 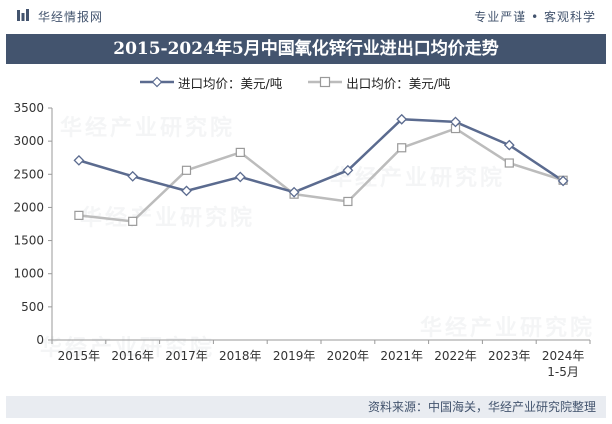 What do you see at coordinates (132, 356) in the screenshot?
I see `x-tick-label: 2016年` at bounding box center [132, 356].